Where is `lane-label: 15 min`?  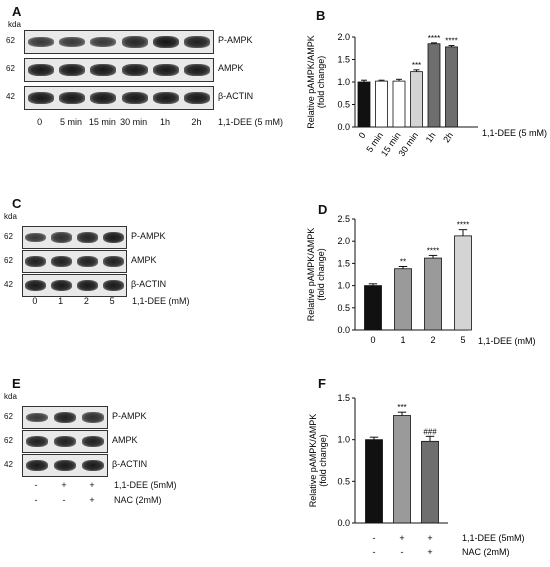
lane-label: 15 min is located at coordinates (102, 122).